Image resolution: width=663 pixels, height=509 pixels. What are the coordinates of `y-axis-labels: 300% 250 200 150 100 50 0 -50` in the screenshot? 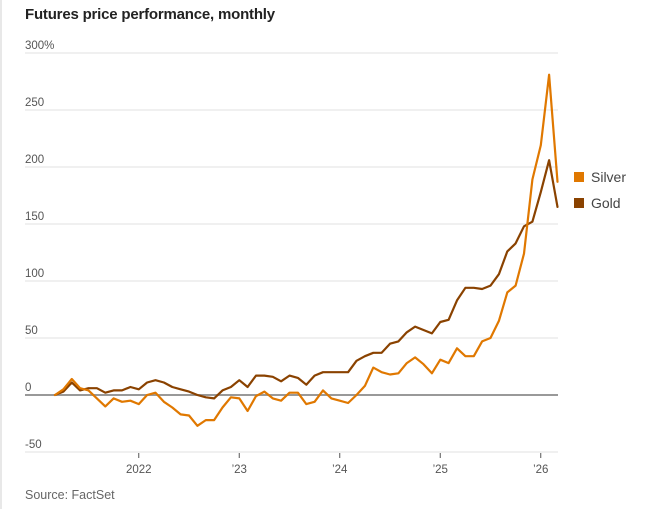 It's located at (39, 245).